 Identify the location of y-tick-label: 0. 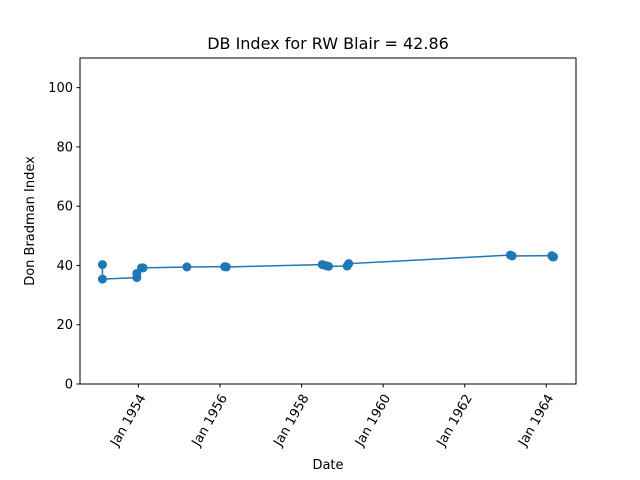
(69, 385).